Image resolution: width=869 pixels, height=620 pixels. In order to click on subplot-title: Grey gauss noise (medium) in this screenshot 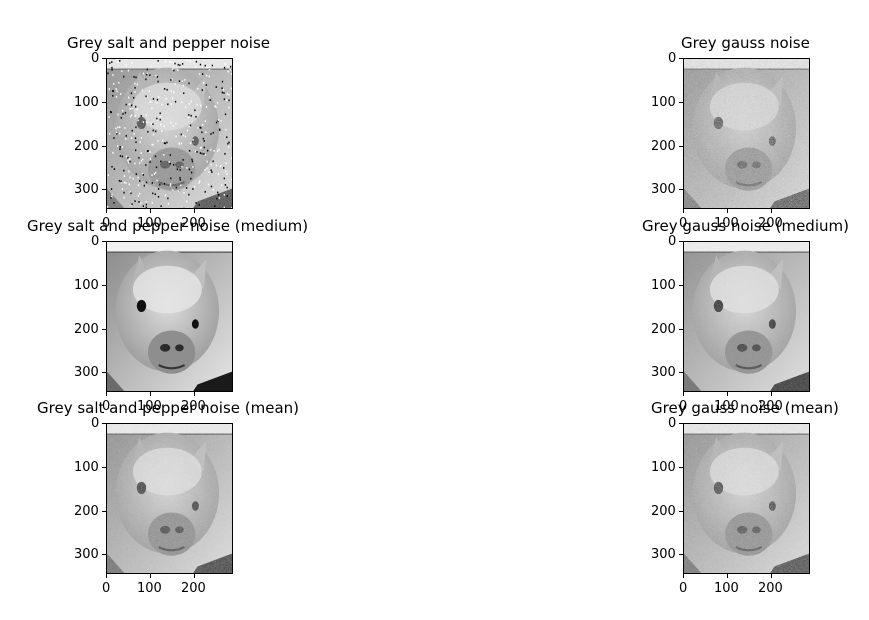, I will do `click(745, 226)`.